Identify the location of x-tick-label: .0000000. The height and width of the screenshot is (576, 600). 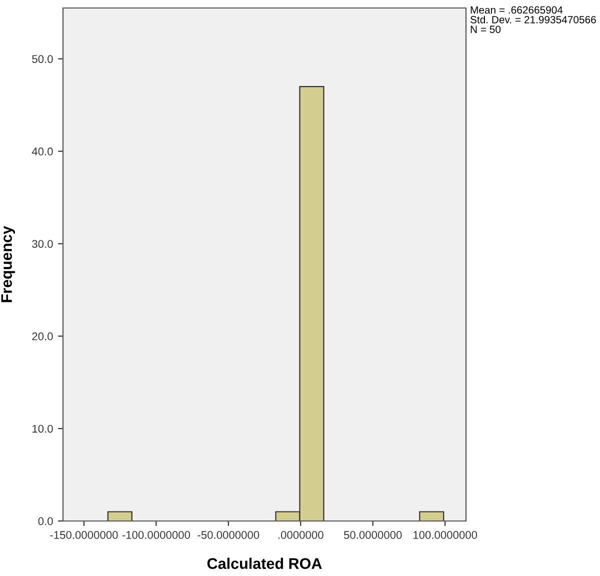
(301, 535).